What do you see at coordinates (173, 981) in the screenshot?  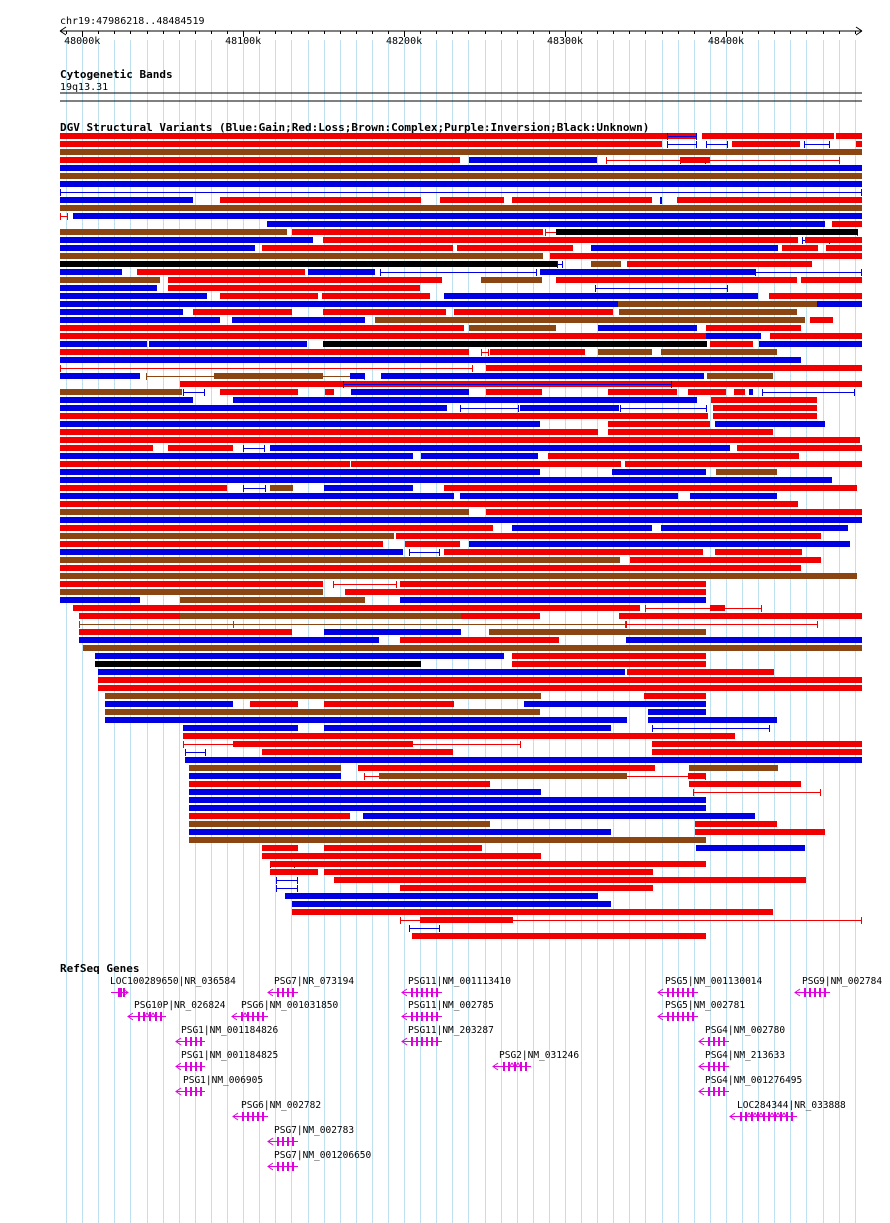 I see `gene-label: LOC100289650|NR_036584` at bounding box center [173, 981].